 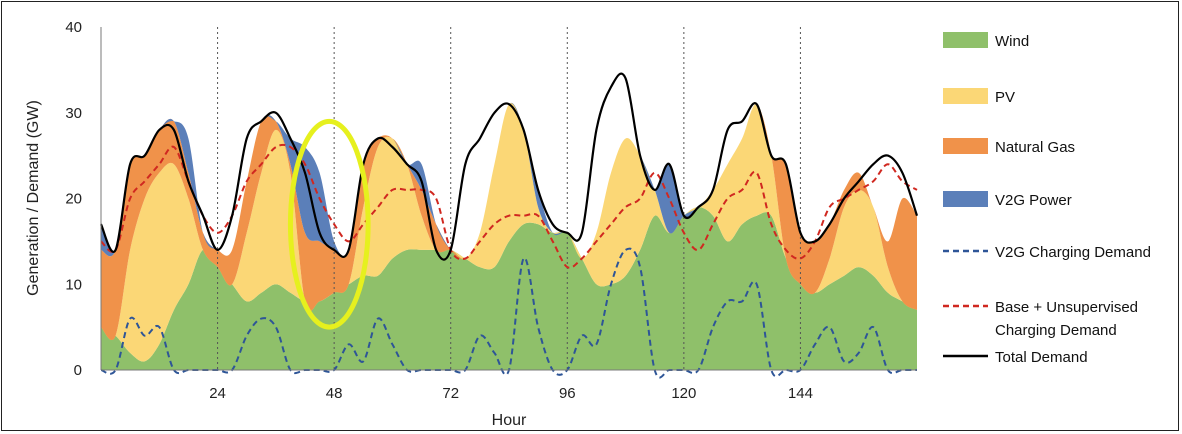 I want to click on x-tick-labels: 24 48 72 96 120 144, so click(x=511, y=393).